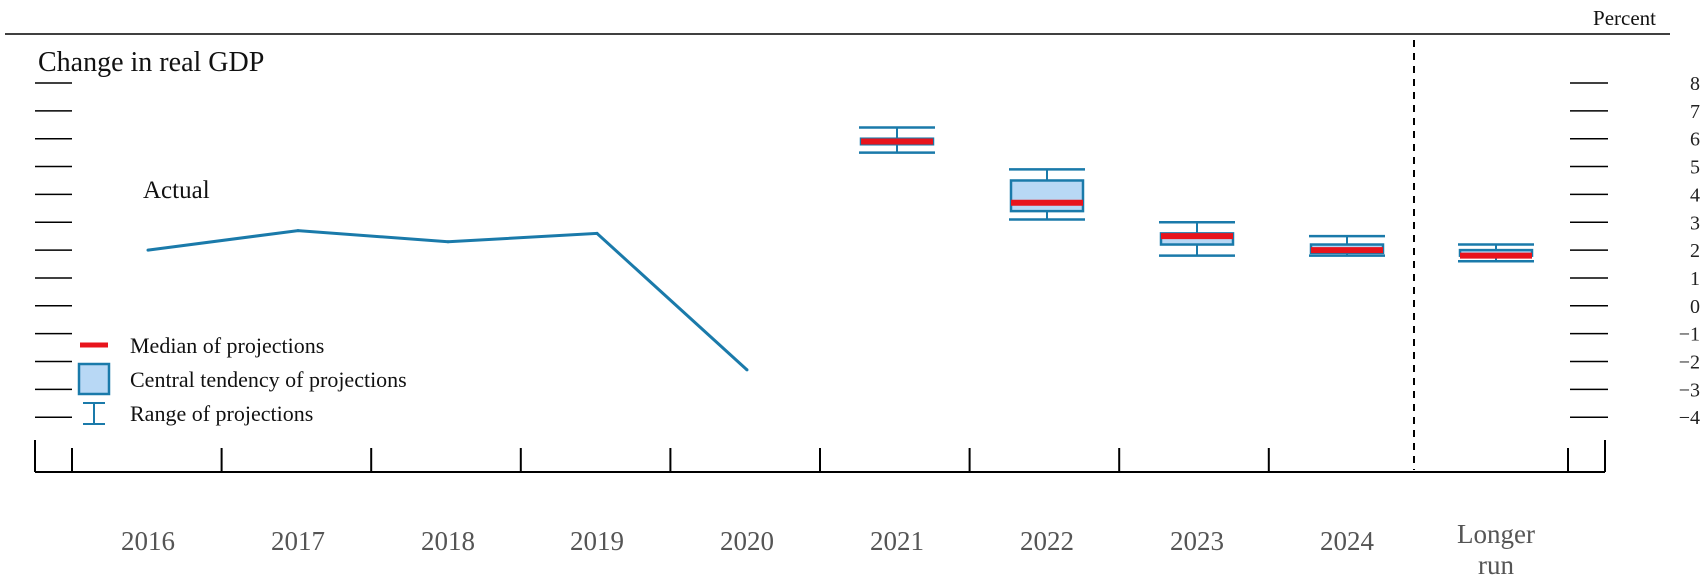 The height and width of the screenshot is (586, 1705). Describe the element at coordinates (1496, 534) in the screenshot. I see `x-category-label-line: Longer` at that location.